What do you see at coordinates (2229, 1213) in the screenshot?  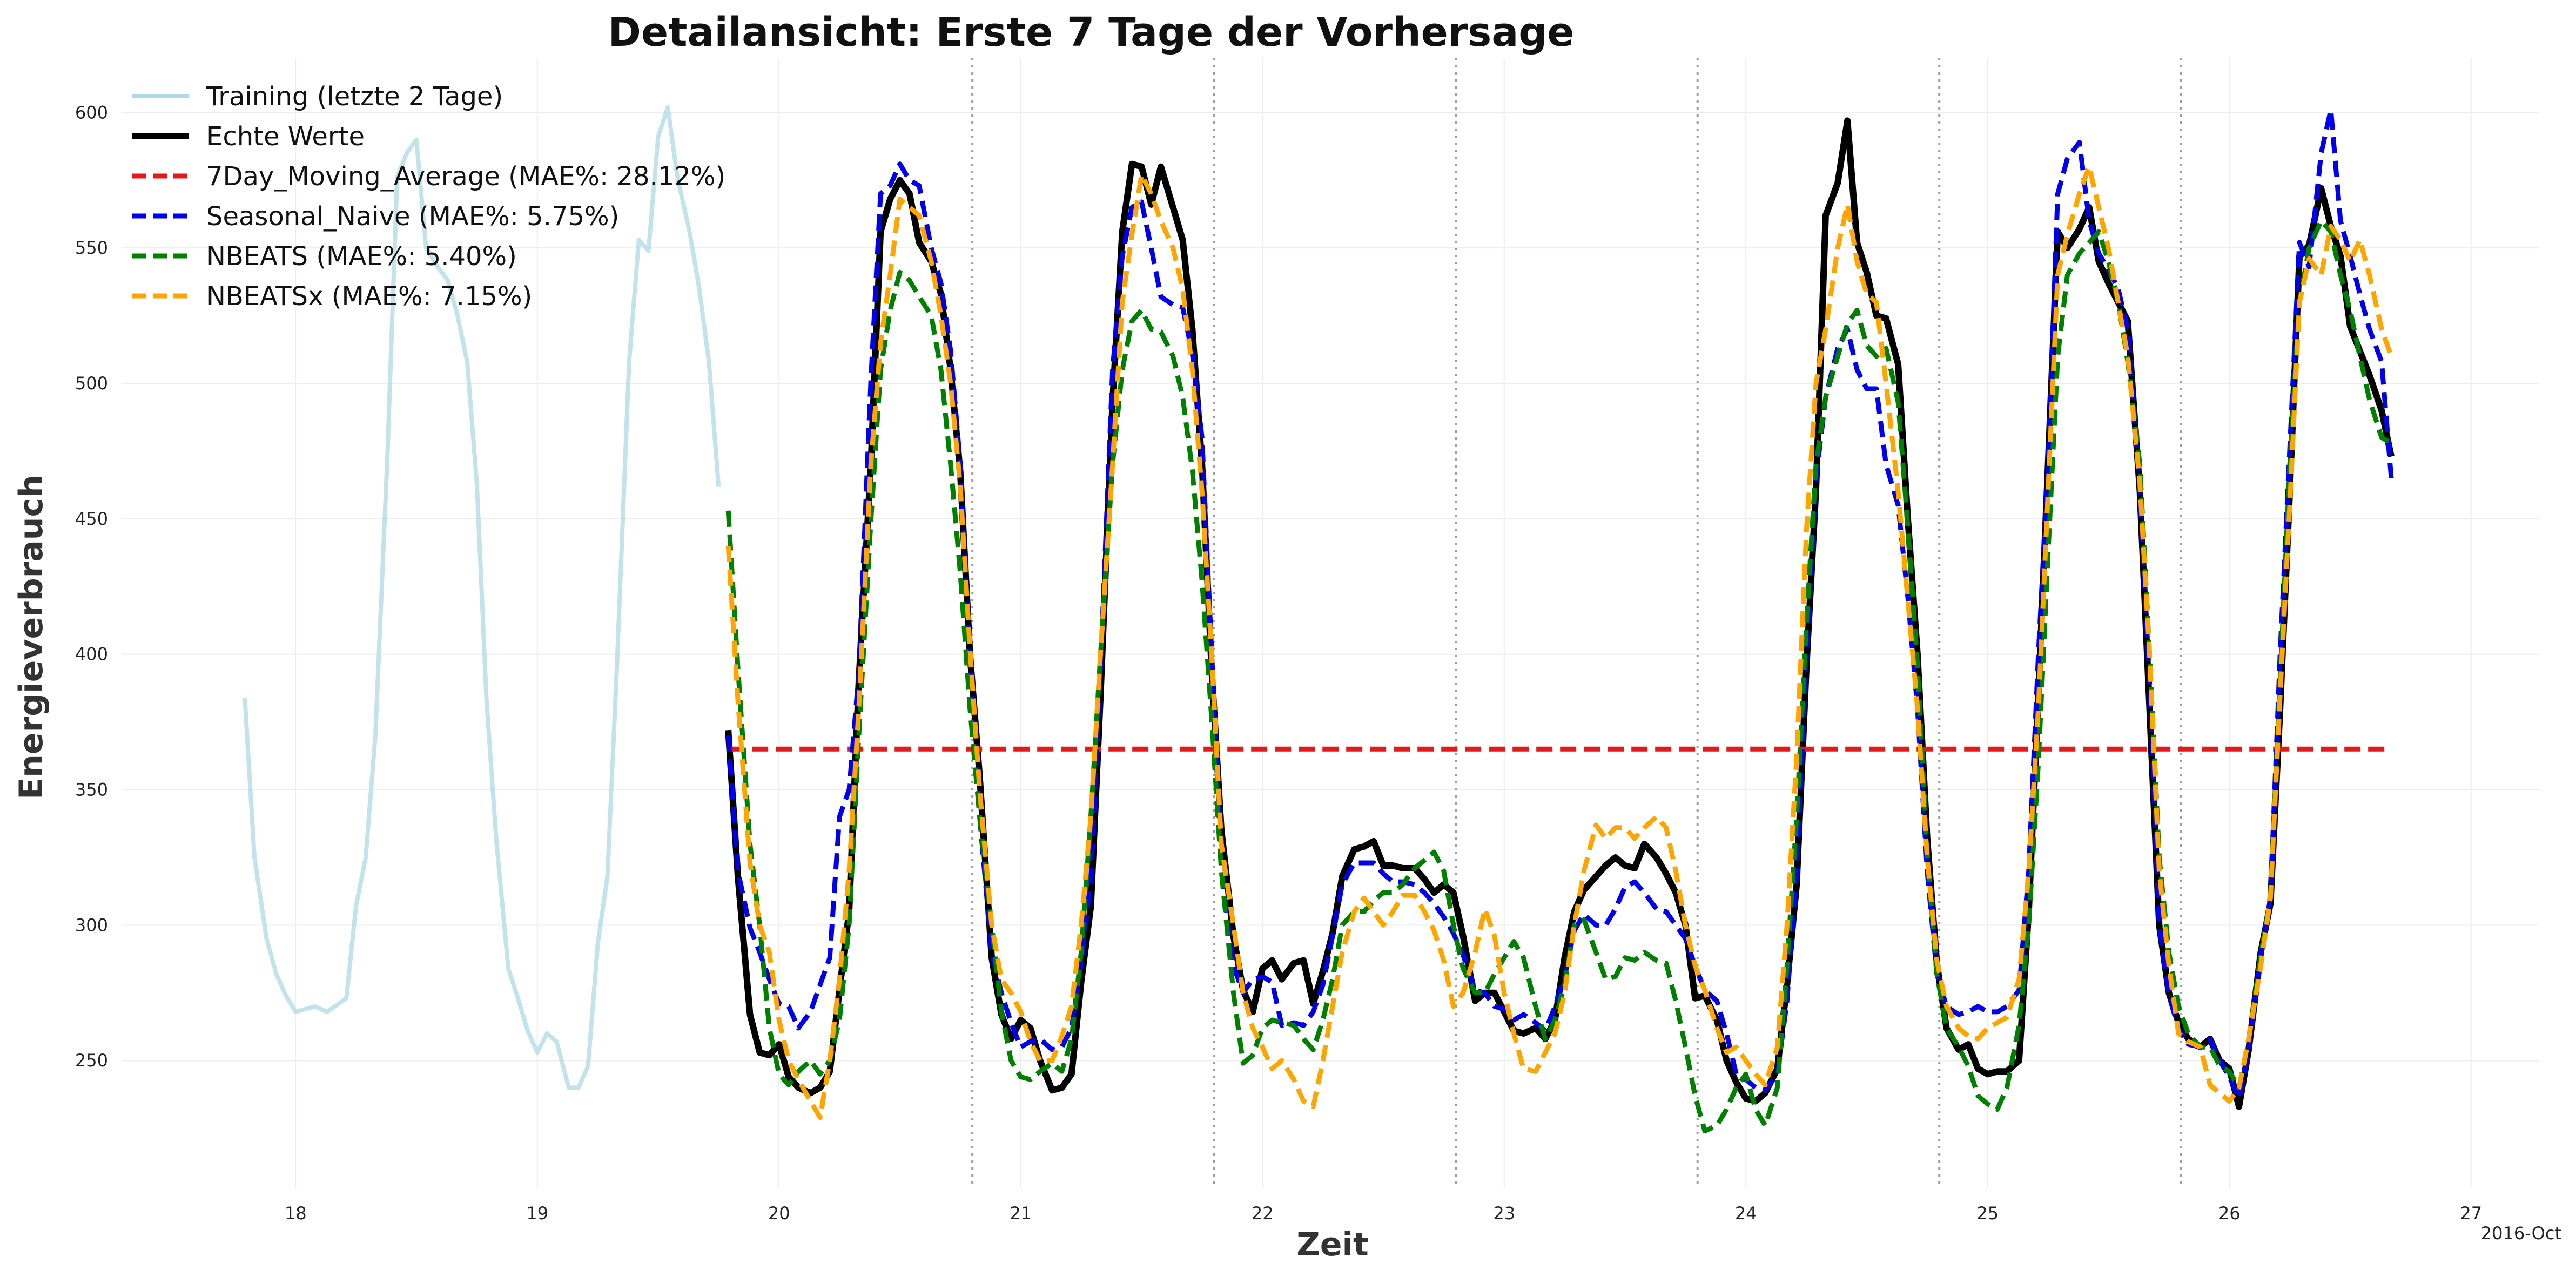 I see `x-tick-label: 26` at bounding box center [2229, 1213].